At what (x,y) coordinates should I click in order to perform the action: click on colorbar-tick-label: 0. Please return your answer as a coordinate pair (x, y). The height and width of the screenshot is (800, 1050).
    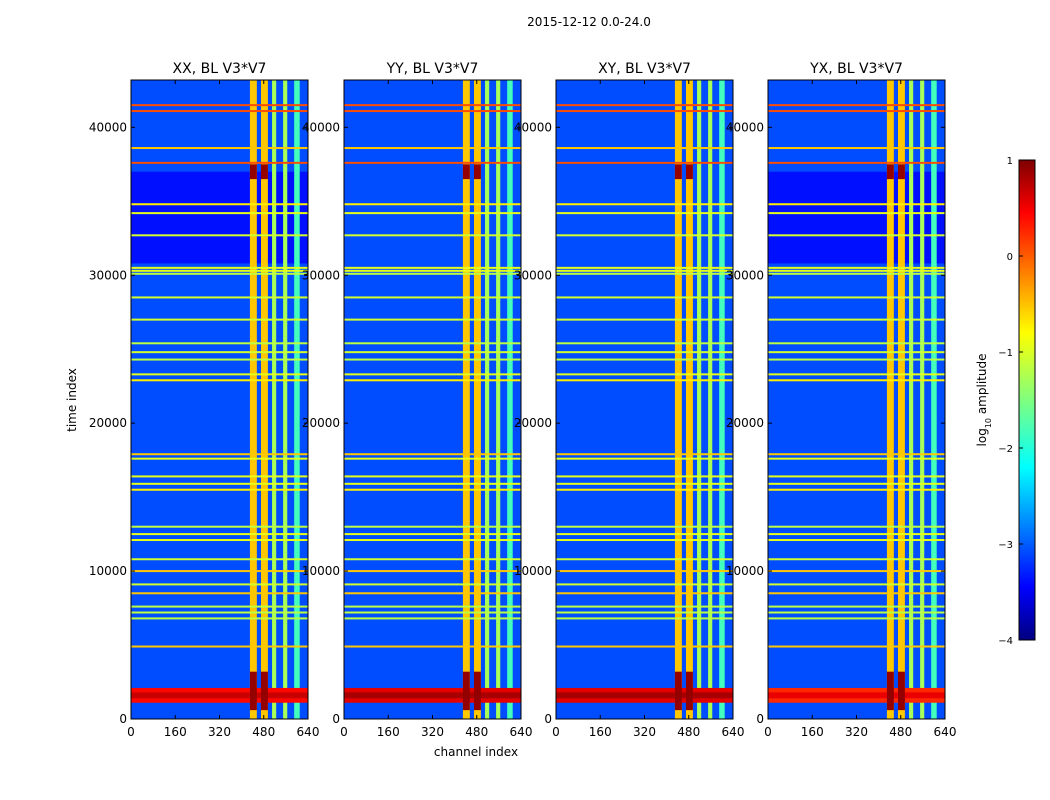
    Looking at the image, I should click on (1010, 257).